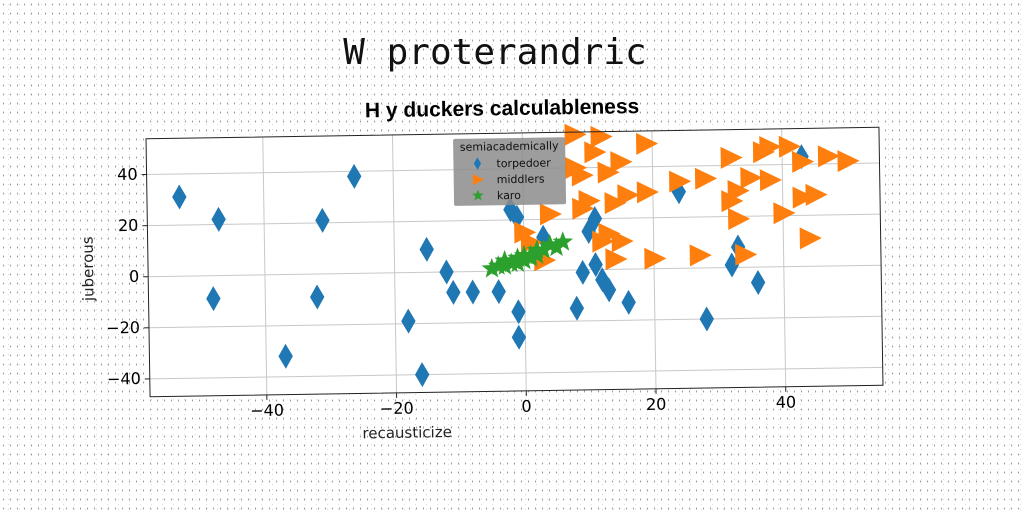 The height and width of the screenshot is (512, 1024). What do you see at coordinates (521, 180) in the screenshot?
I see `legend-label: middlers` at bounding box center [521, 180].